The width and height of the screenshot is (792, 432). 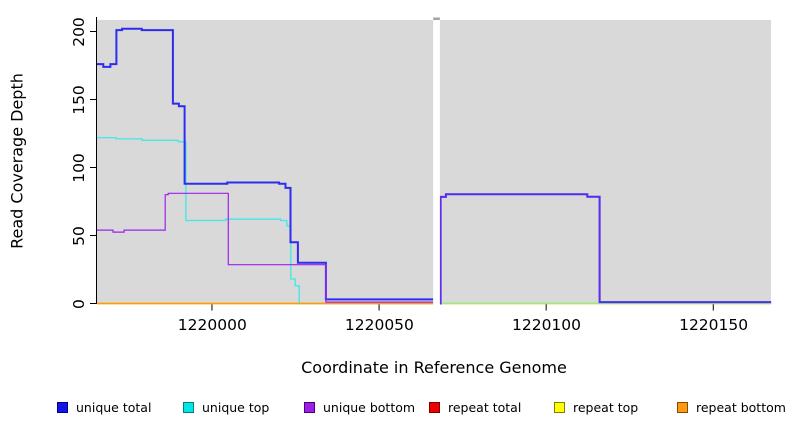 I want to click on y-tick-label-100: 100, so click(x=79, y=167).